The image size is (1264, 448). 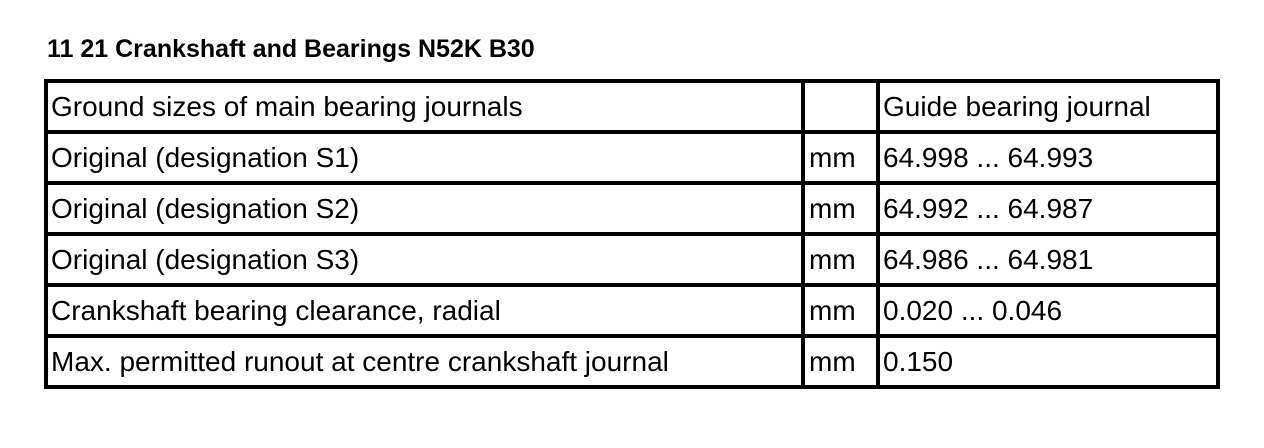 I want to click on label-cell: Original (designation S2), so click(x=424, y=208).